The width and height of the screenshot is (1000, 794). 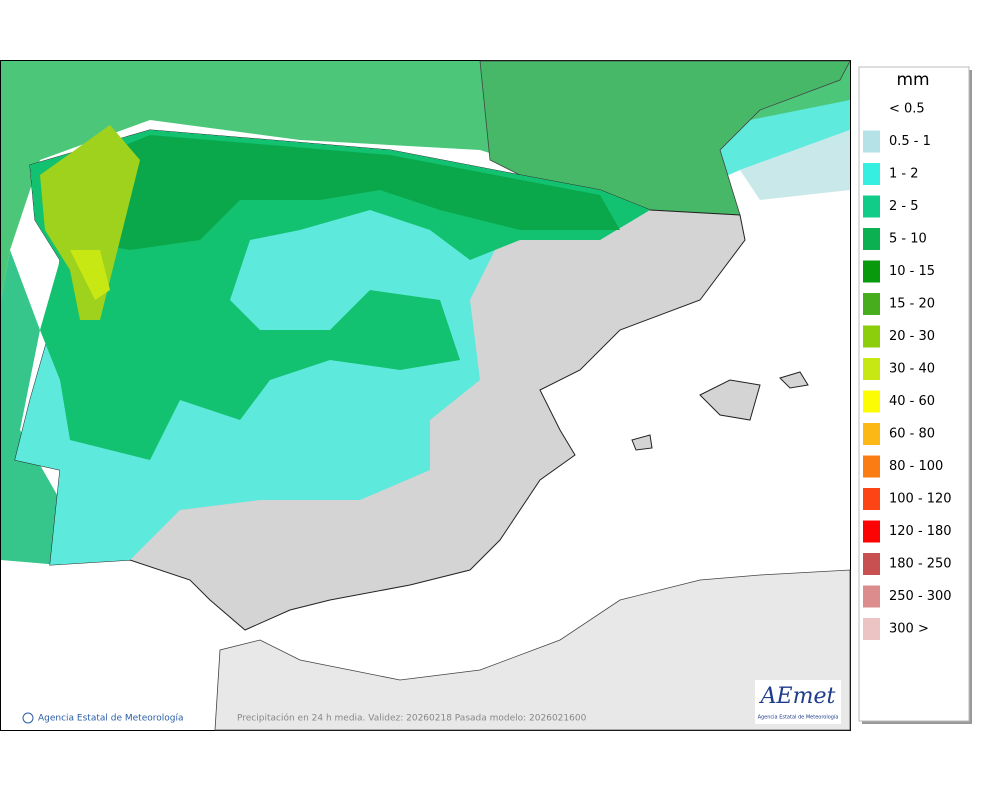 What do you see at coordinates (907, 109) in the screenshot?
I see `legend-label: < 0.5` at bounding box center [907, 109].